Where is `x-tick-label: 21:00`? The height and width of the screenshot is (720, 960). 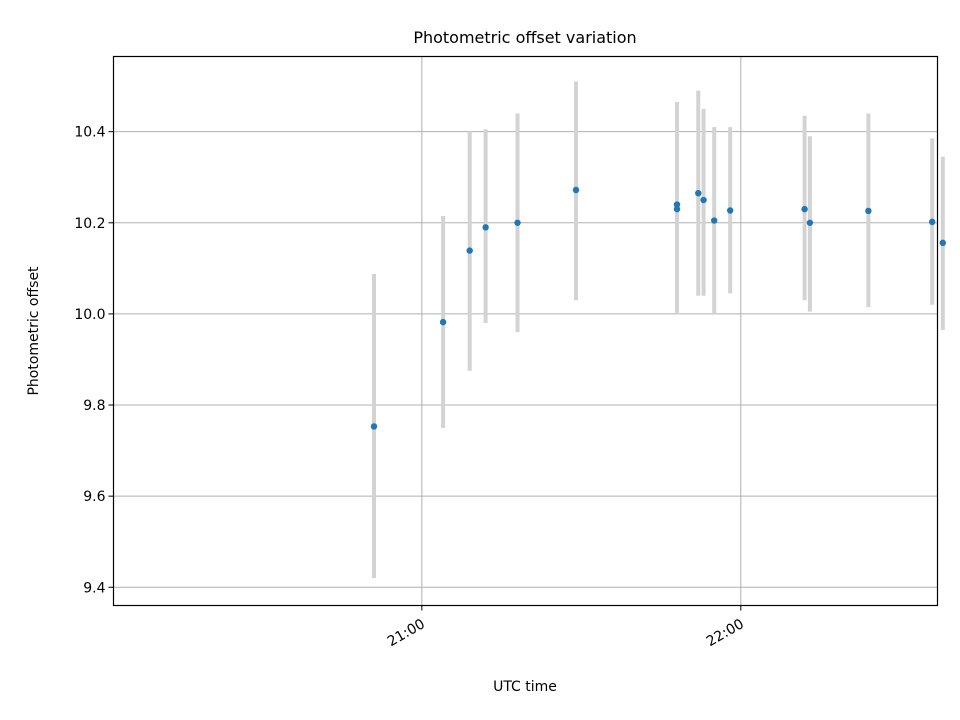
x-tick-label: 21:00 is located at coordinates (406, 633).